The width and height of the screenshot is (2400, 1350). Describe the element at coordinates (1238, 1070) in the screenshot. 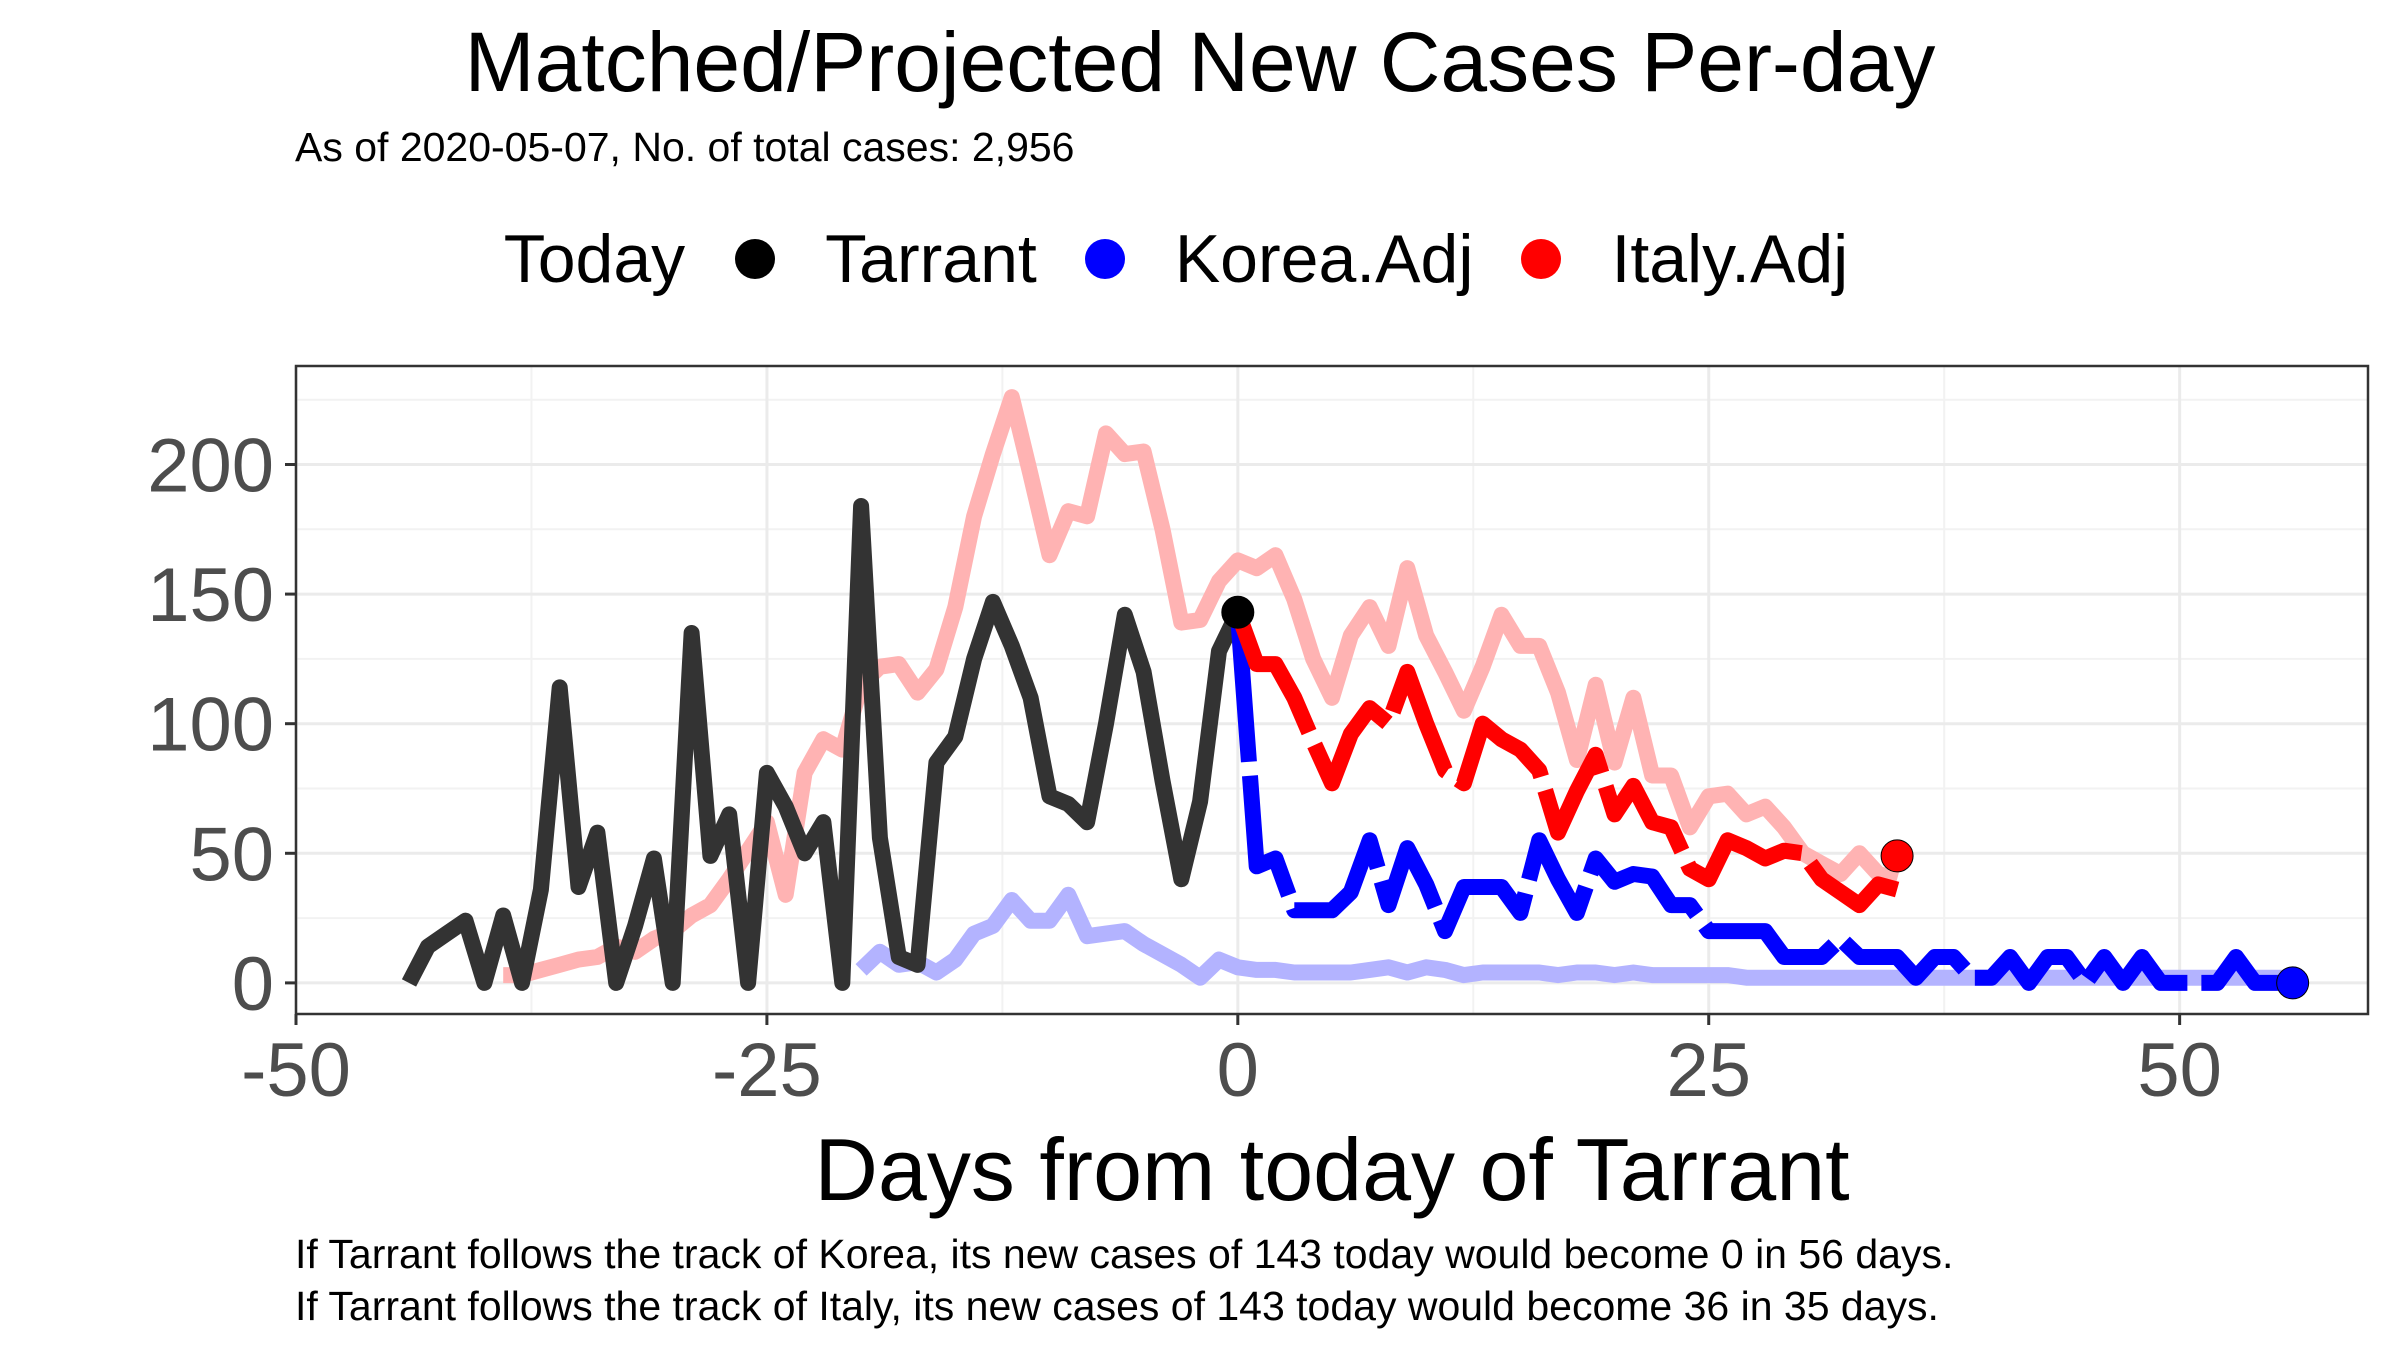

I see `x-tick-label: 0` at that location.